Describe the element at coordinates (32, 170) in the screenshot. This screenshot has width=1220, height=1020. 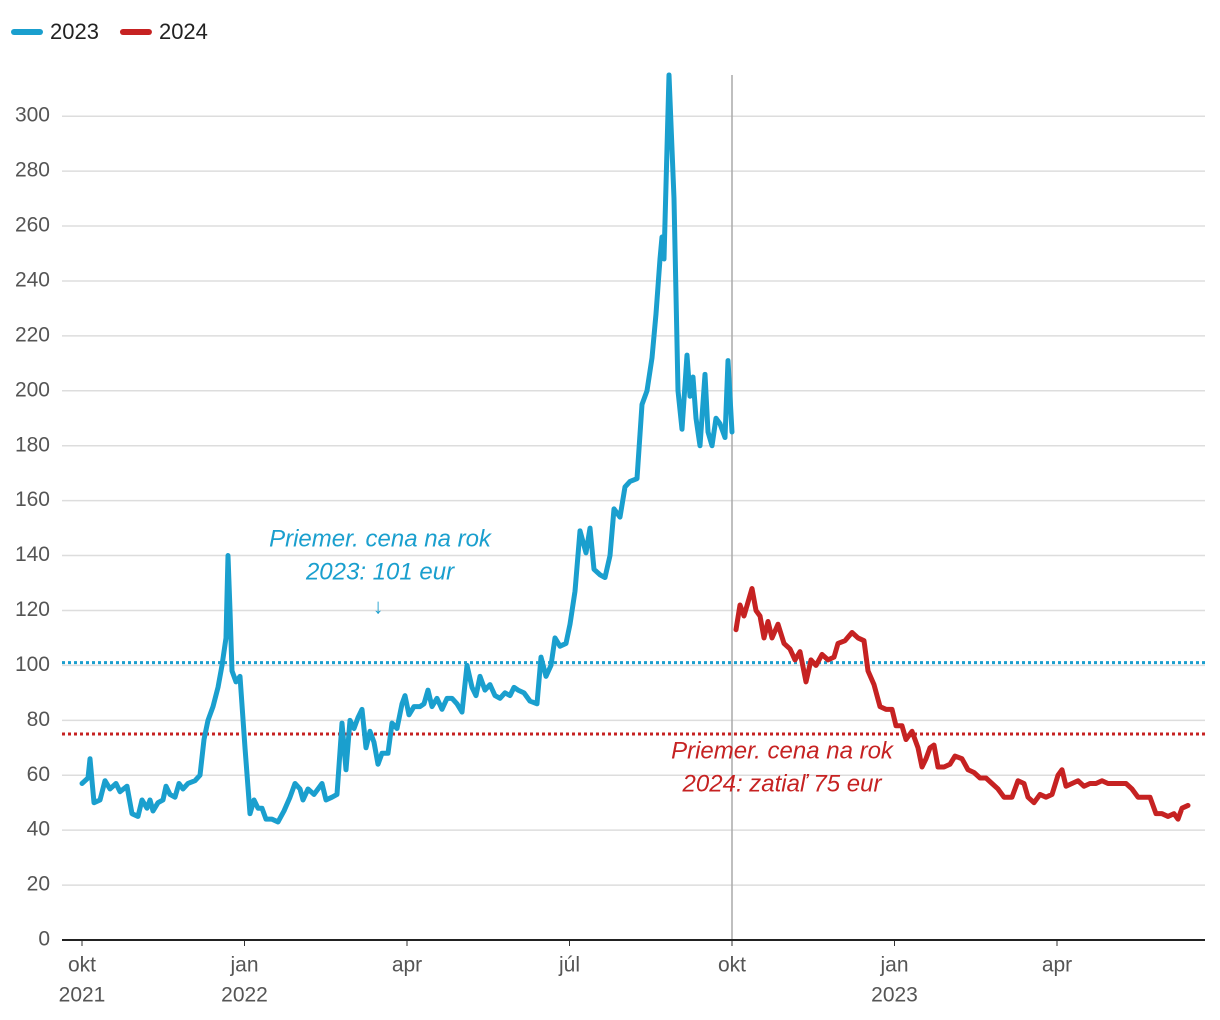
I see `y-tick-label: 280` at that location.